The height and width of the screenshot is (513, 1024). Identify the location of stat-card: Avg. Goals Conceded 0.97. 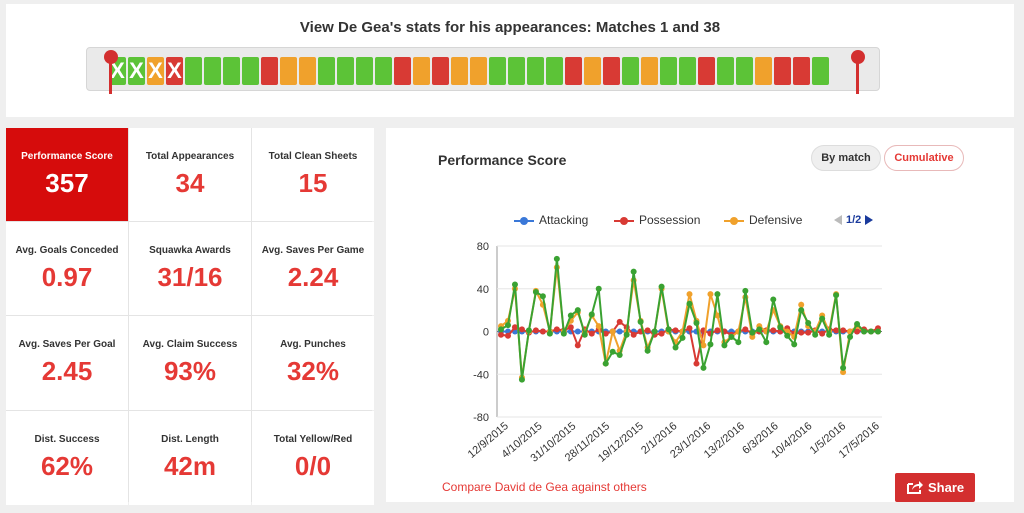
(67, 268).